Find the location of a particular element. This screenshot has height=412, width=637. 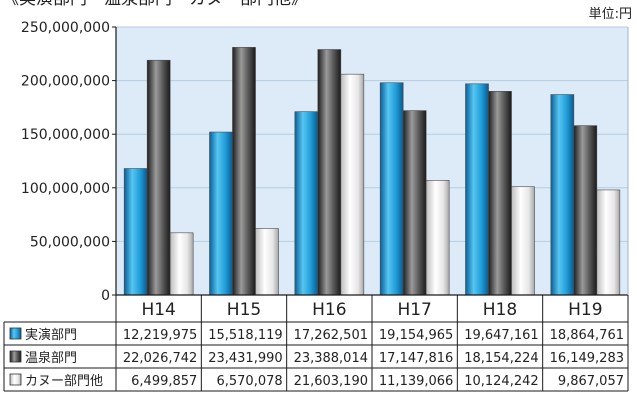

table-cell: 18,864,761 is located at coordinates (587, 335).